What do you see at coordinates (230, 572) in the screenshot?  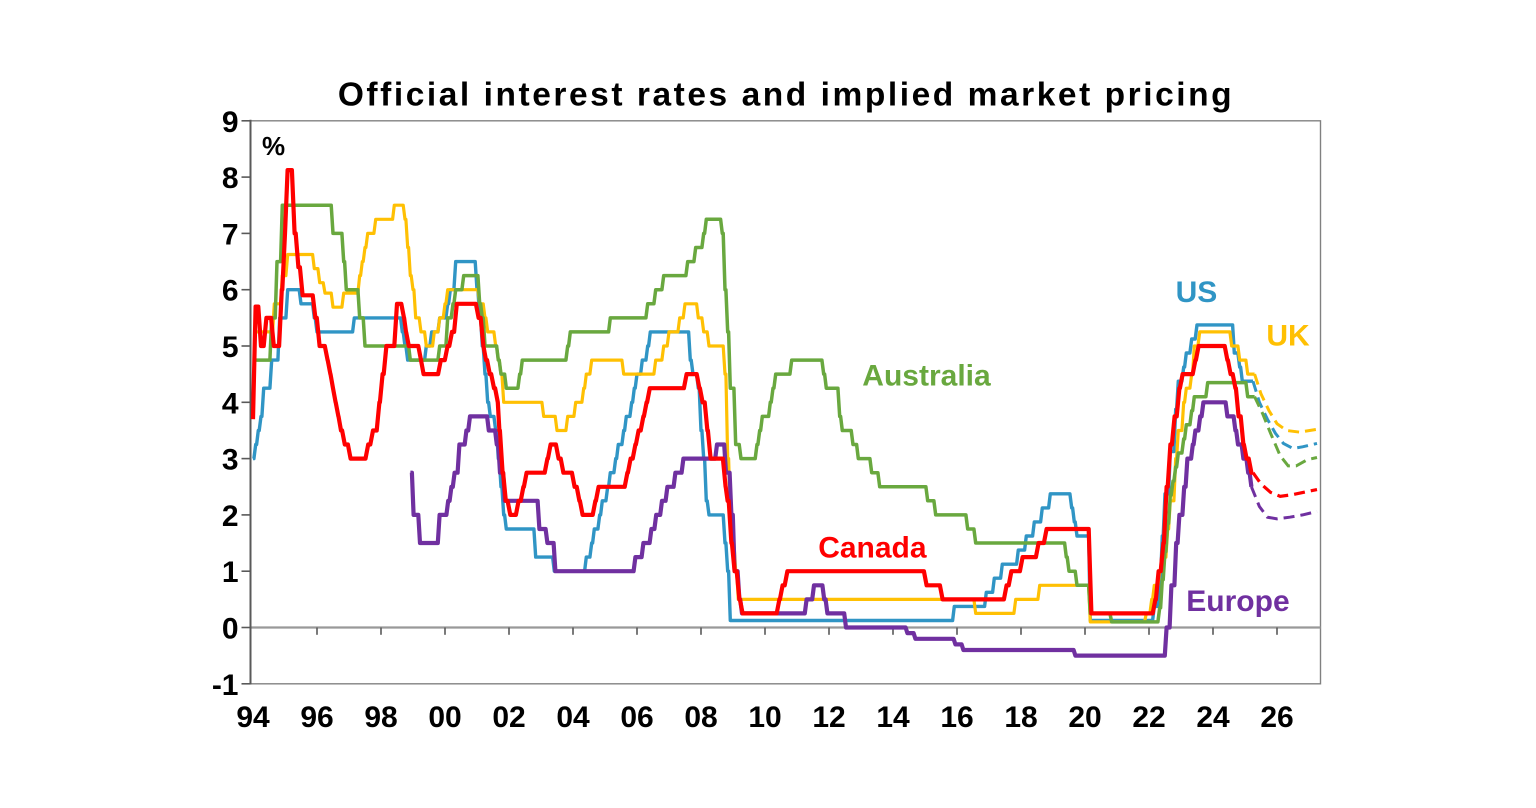 I see `svg-text: 1` at bounding box center [230, 572].